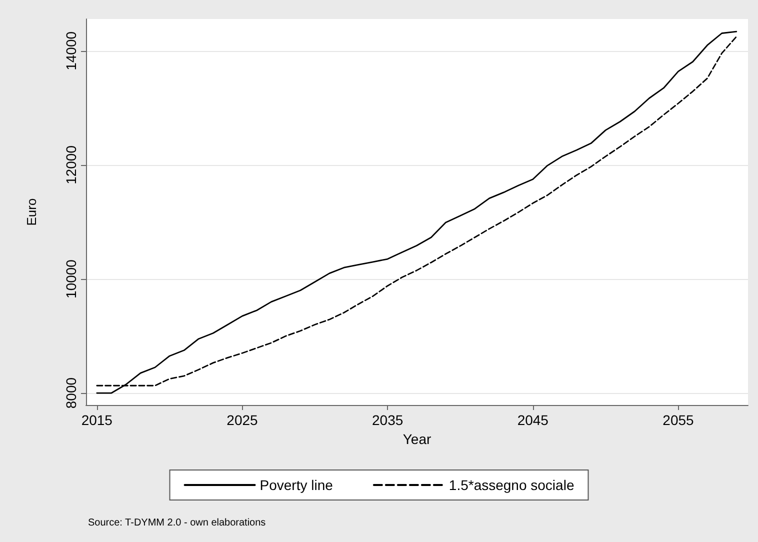 Image resolution: width=758 pixels, height=542 pixels. I want to click on legend-label: 1.5*assegno sociale, so click(511, 485).